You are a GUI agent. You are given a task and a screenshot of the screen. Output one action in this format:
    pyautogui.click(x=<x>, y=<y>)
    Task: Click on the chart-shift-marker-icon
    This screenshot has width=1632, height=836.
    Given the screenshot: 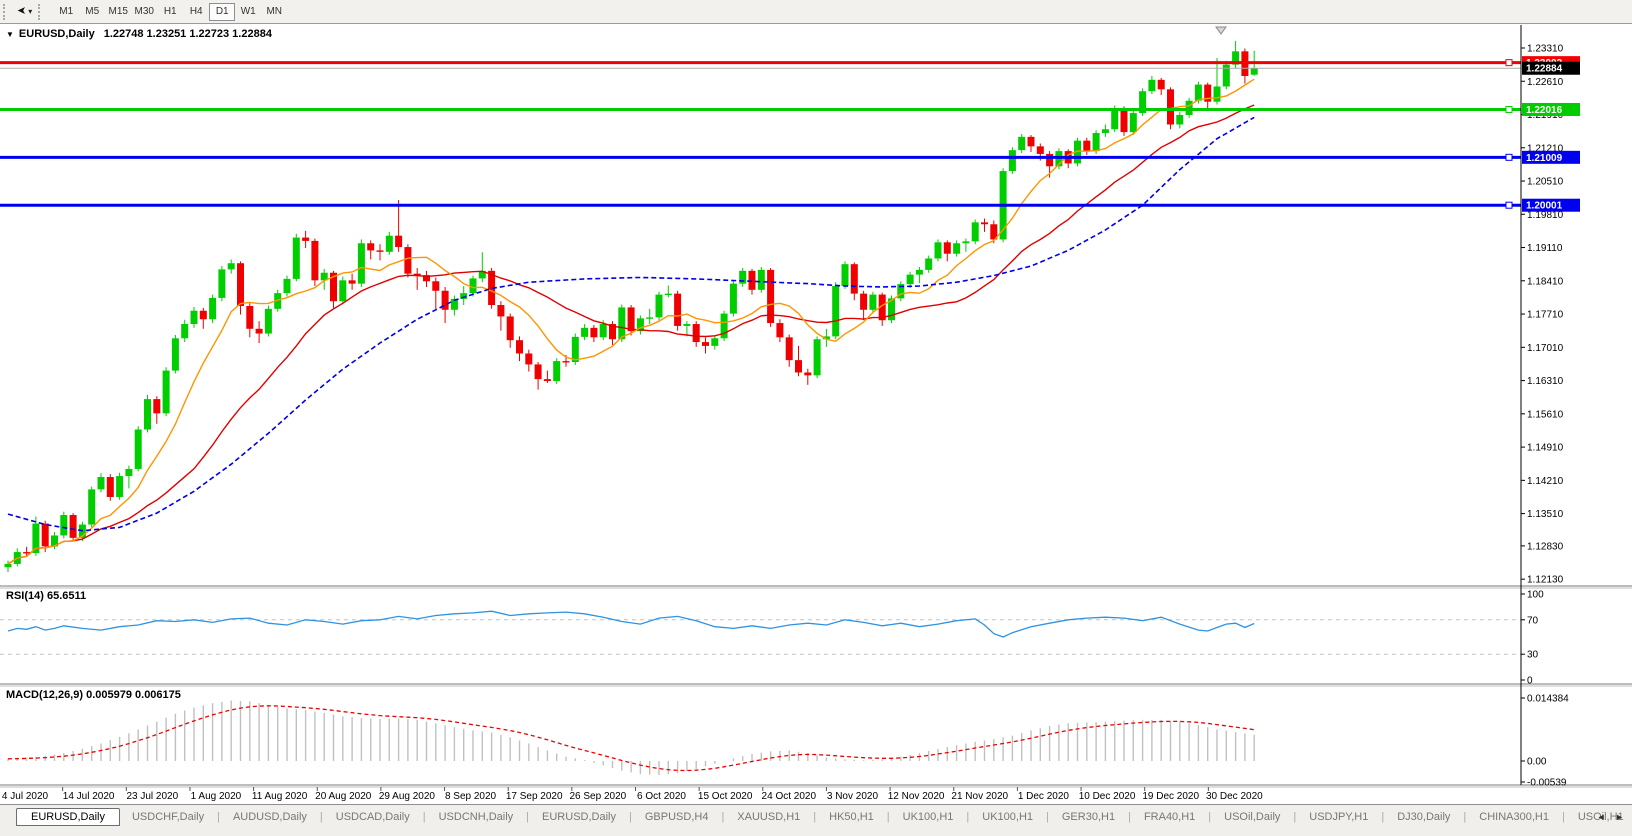 What is the action you would take?
    pyautogui.click(x=1221, y=30)
    